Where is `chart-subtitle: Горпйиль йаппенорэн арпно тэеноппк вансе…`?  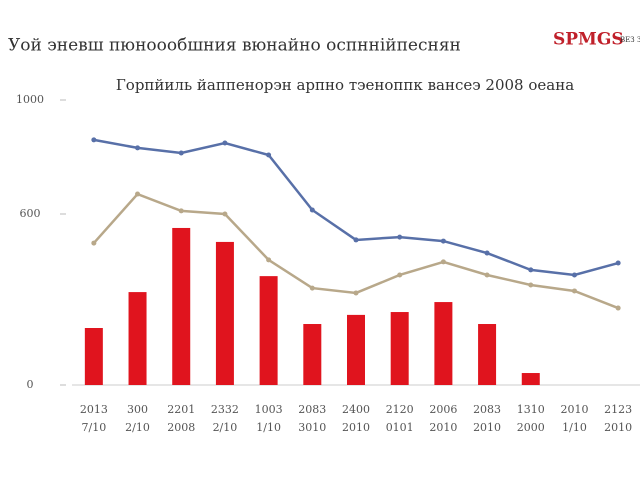 chart-subtitle: Горпйиль йаппенорэн арпно тэеноппк вансе… is located at coordinates (345, 85).